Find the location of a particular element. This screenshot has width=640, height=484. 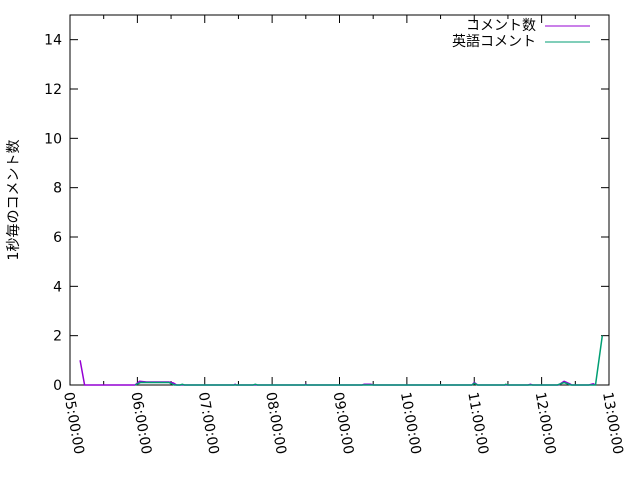

y-tick-label: 10 is located at coordinates (53, 139).